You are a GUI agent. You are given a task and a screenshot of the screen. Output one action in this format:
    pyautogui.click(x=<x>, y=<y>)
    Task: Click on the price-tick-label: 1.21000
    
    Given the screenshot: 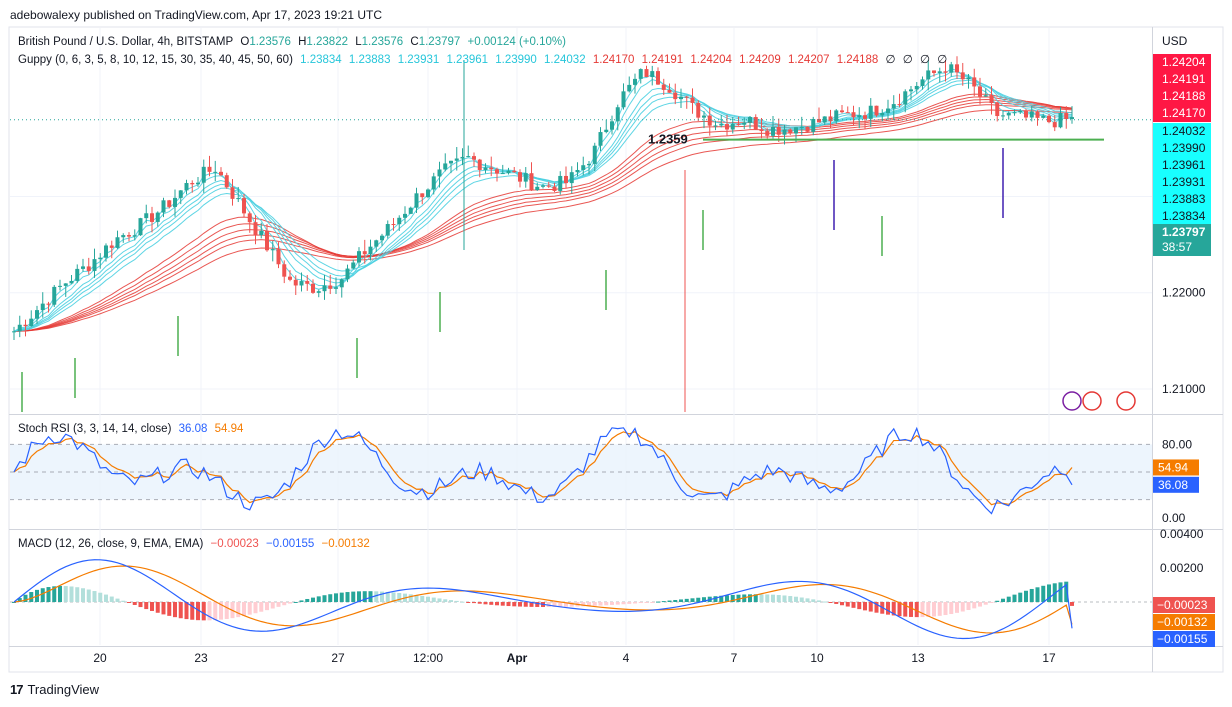 What is the action you would take?
    pyautogui.click(x=1184, y=389)
    